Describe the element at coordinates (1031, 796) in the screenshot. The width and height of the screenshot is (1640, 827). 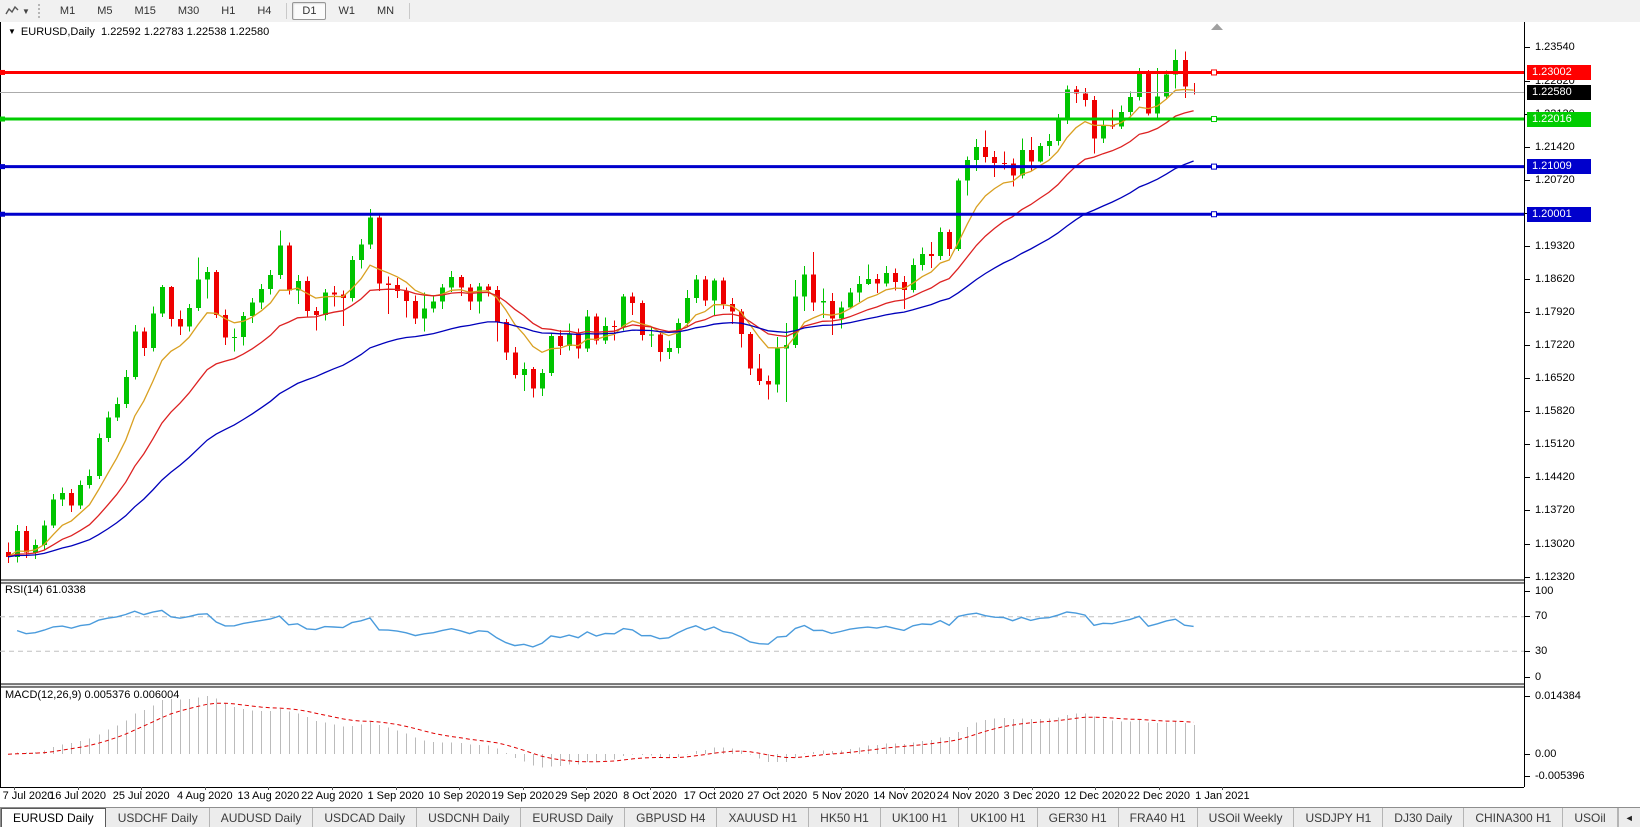
I see `date-label: 3 Dec 2020` at that location.